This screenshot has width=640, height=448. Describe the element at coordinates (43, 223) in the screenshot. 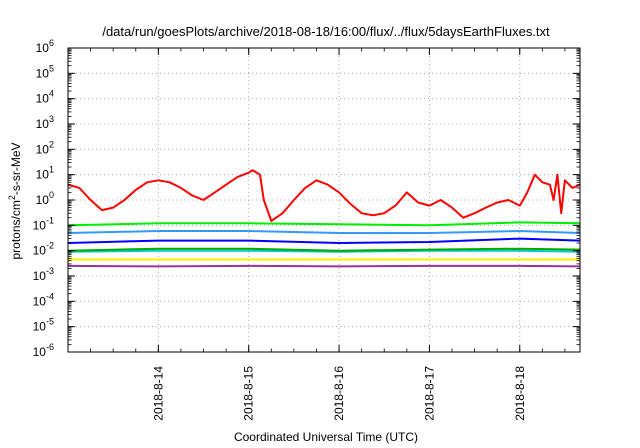

I see `y-tick-label: 10⁻¹` at that location.